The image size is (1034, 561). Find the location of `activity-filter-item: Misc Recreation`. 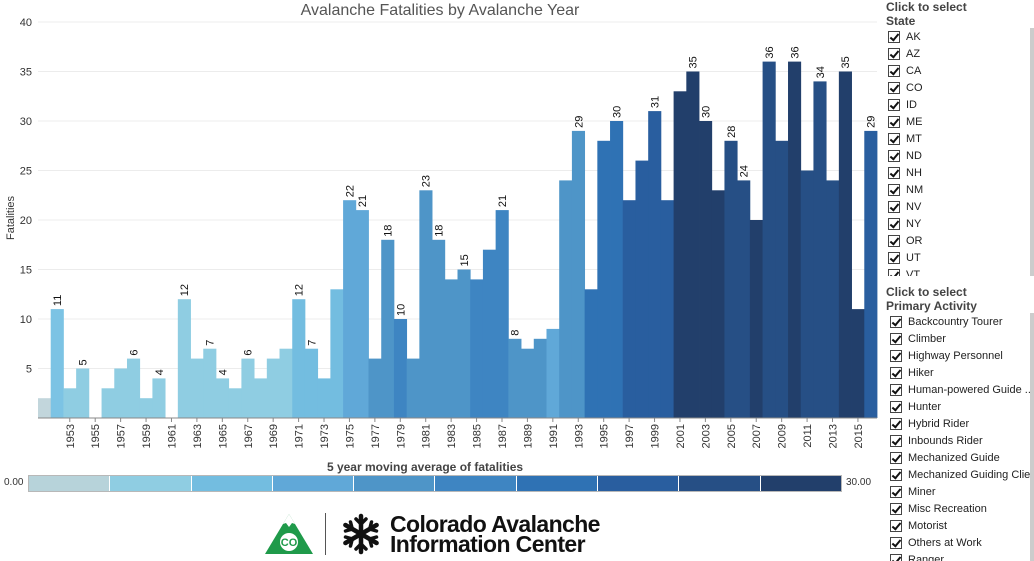

activity-filter-item: Misc Recreation is located at coordinates (958, 508).